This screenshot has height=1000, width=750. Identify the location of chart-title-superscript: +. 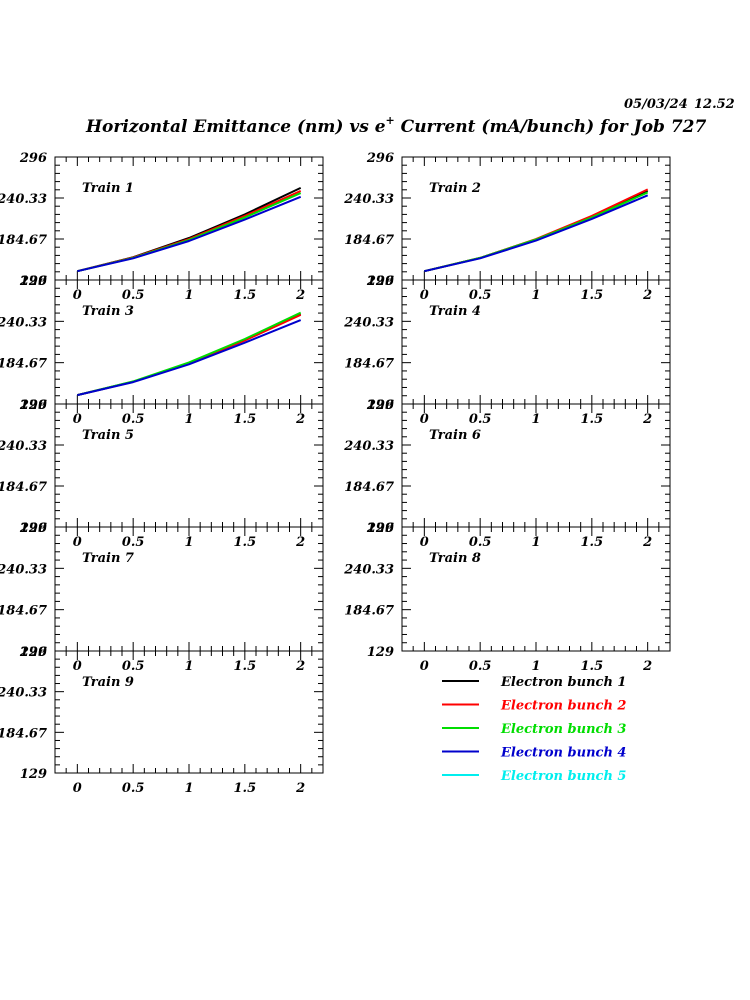
(390, 120).